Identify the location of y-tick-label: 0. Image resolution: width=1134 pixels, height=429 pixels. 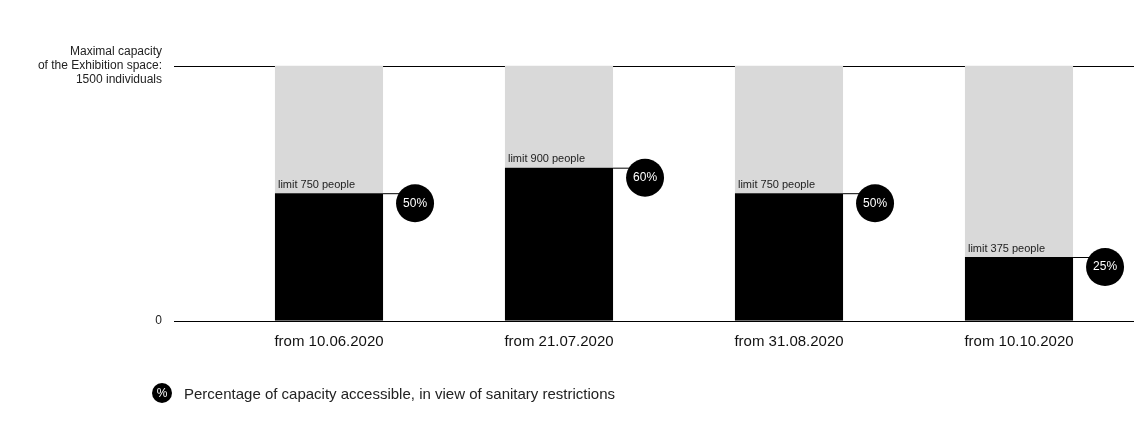
(159, 320).